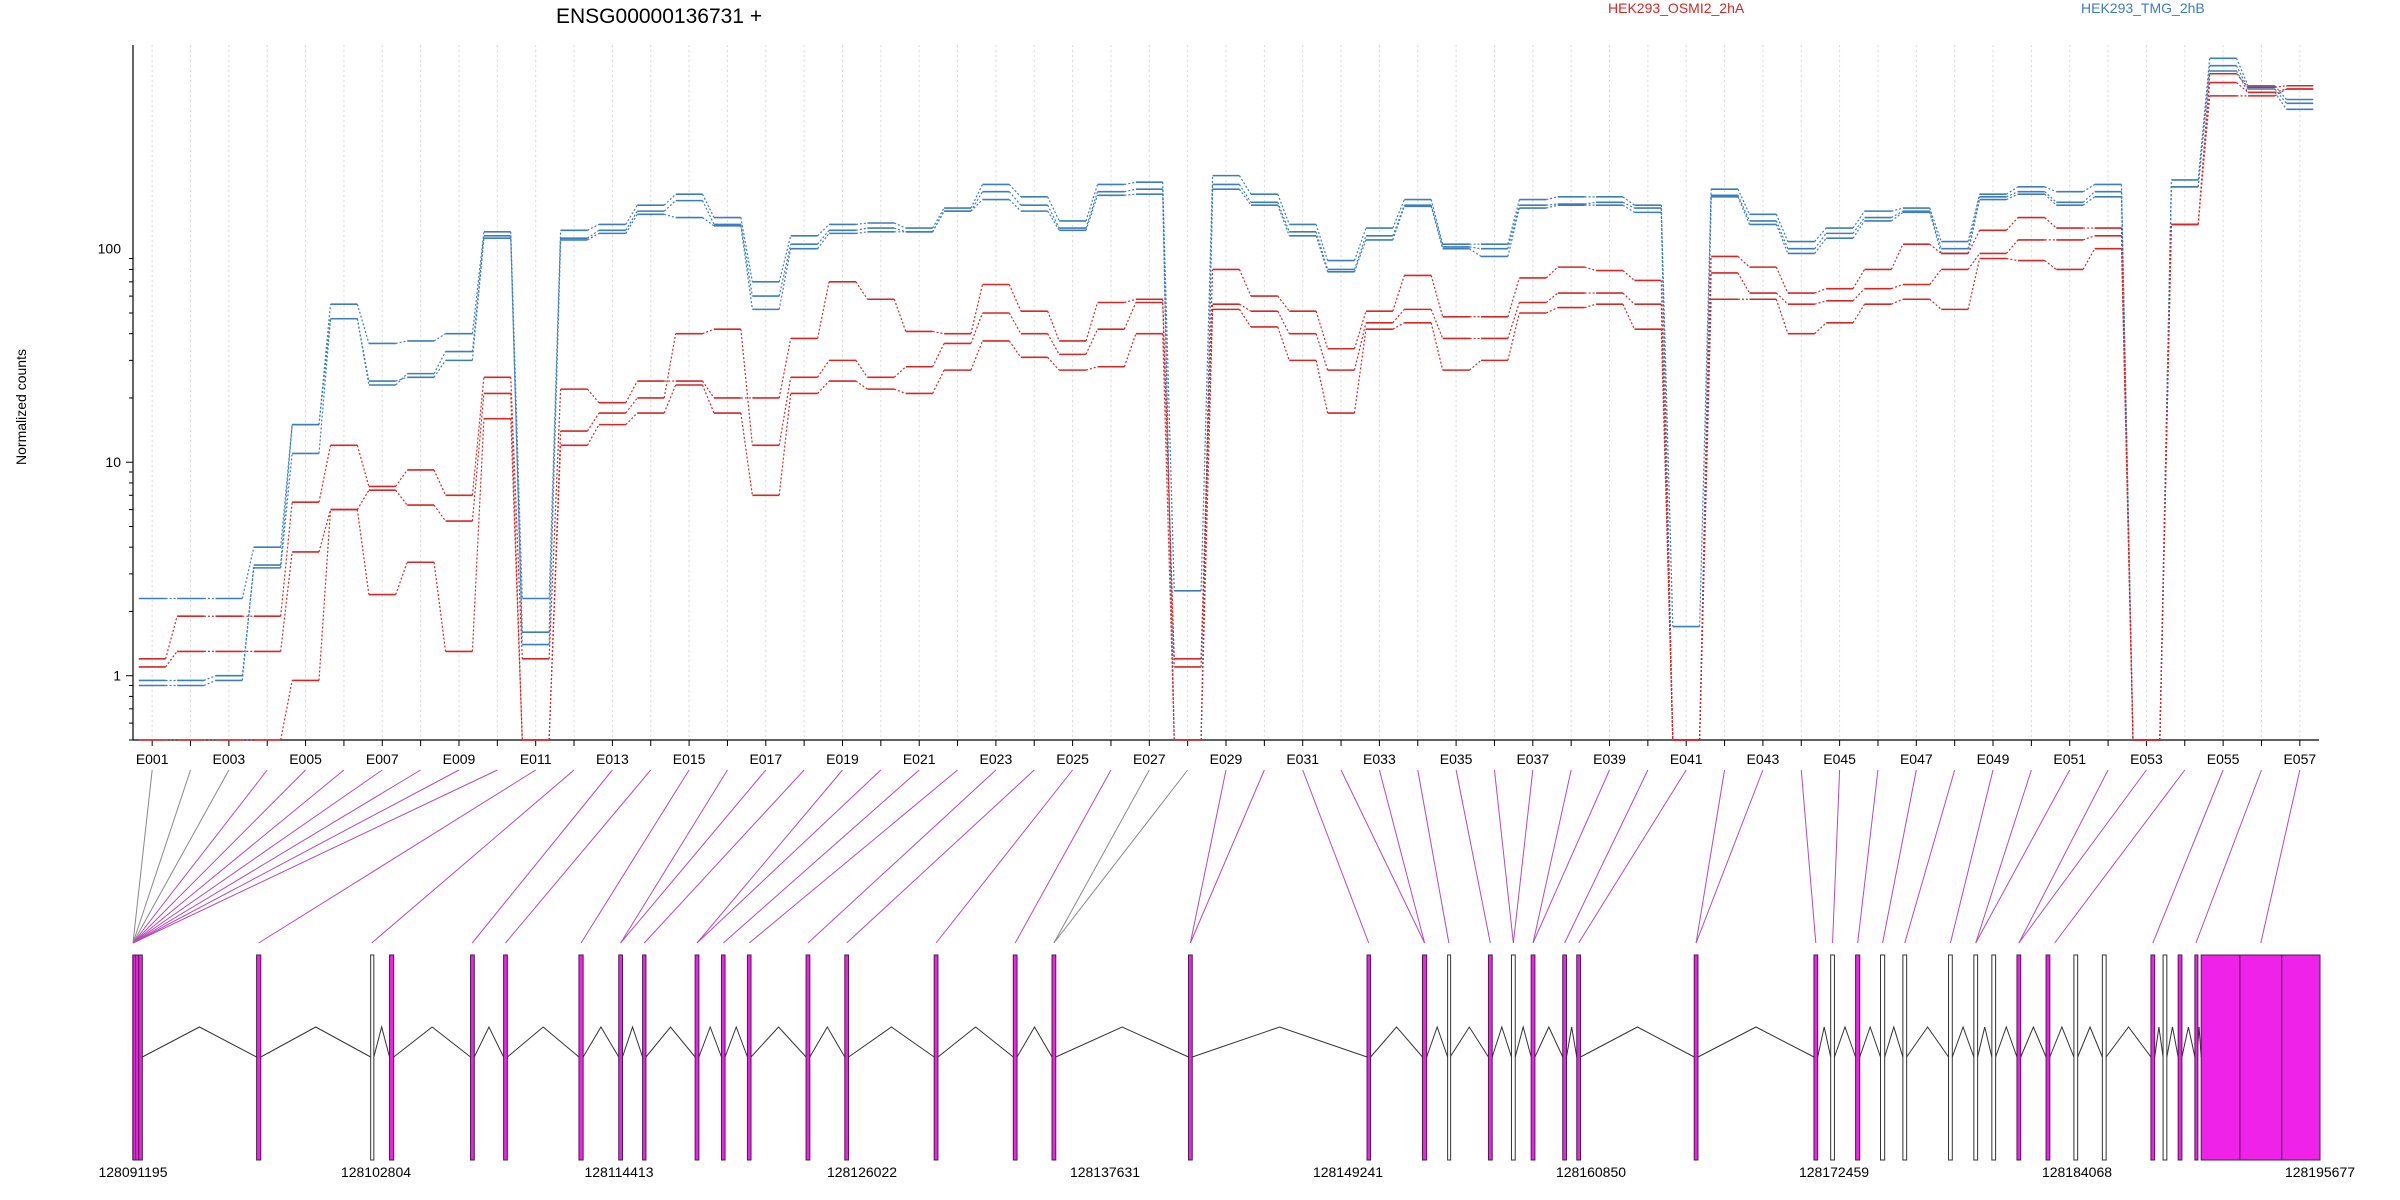  What do you see at coordinates (697, 1057) in the screenshot?
I see `exon-block-E012` at bounding box center [697, 1057].